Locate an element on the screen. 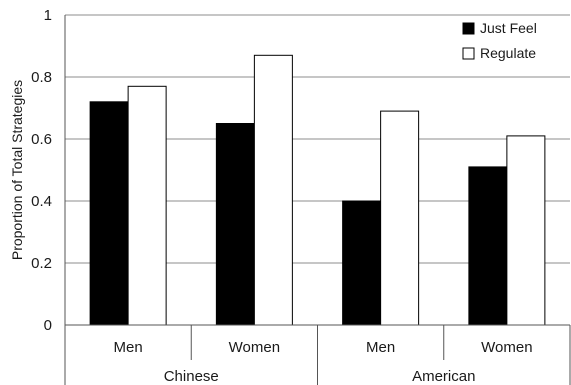 Image resolution: width=571 pixels, height=385 pixels. y-tick-label: 1 is located at coordinates (48, 15).